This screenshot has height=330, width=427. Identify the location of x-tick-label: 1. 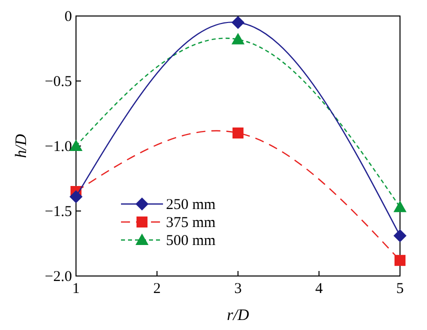
(76, 289).